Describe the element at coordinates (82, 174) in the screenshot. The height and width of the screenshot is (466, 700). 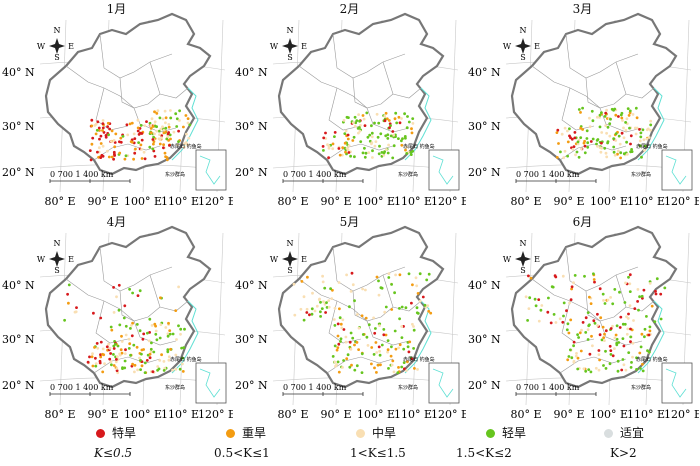
I see `scale-bar-label: 0 700 1 400 km` at that location.